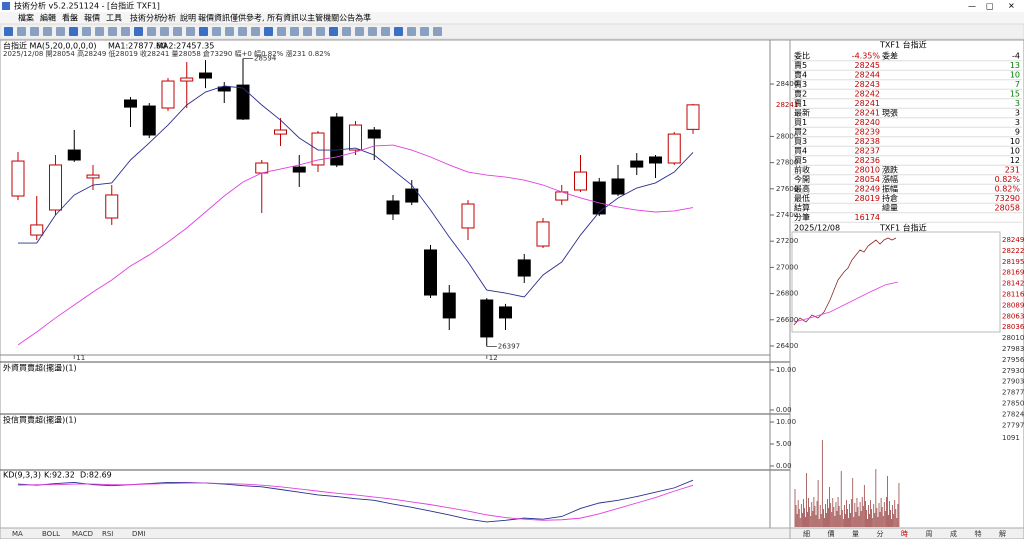 This screenshot has width=1024, height=539. I want to click on mini-title: TXF1 台指近, so click(903, 228).